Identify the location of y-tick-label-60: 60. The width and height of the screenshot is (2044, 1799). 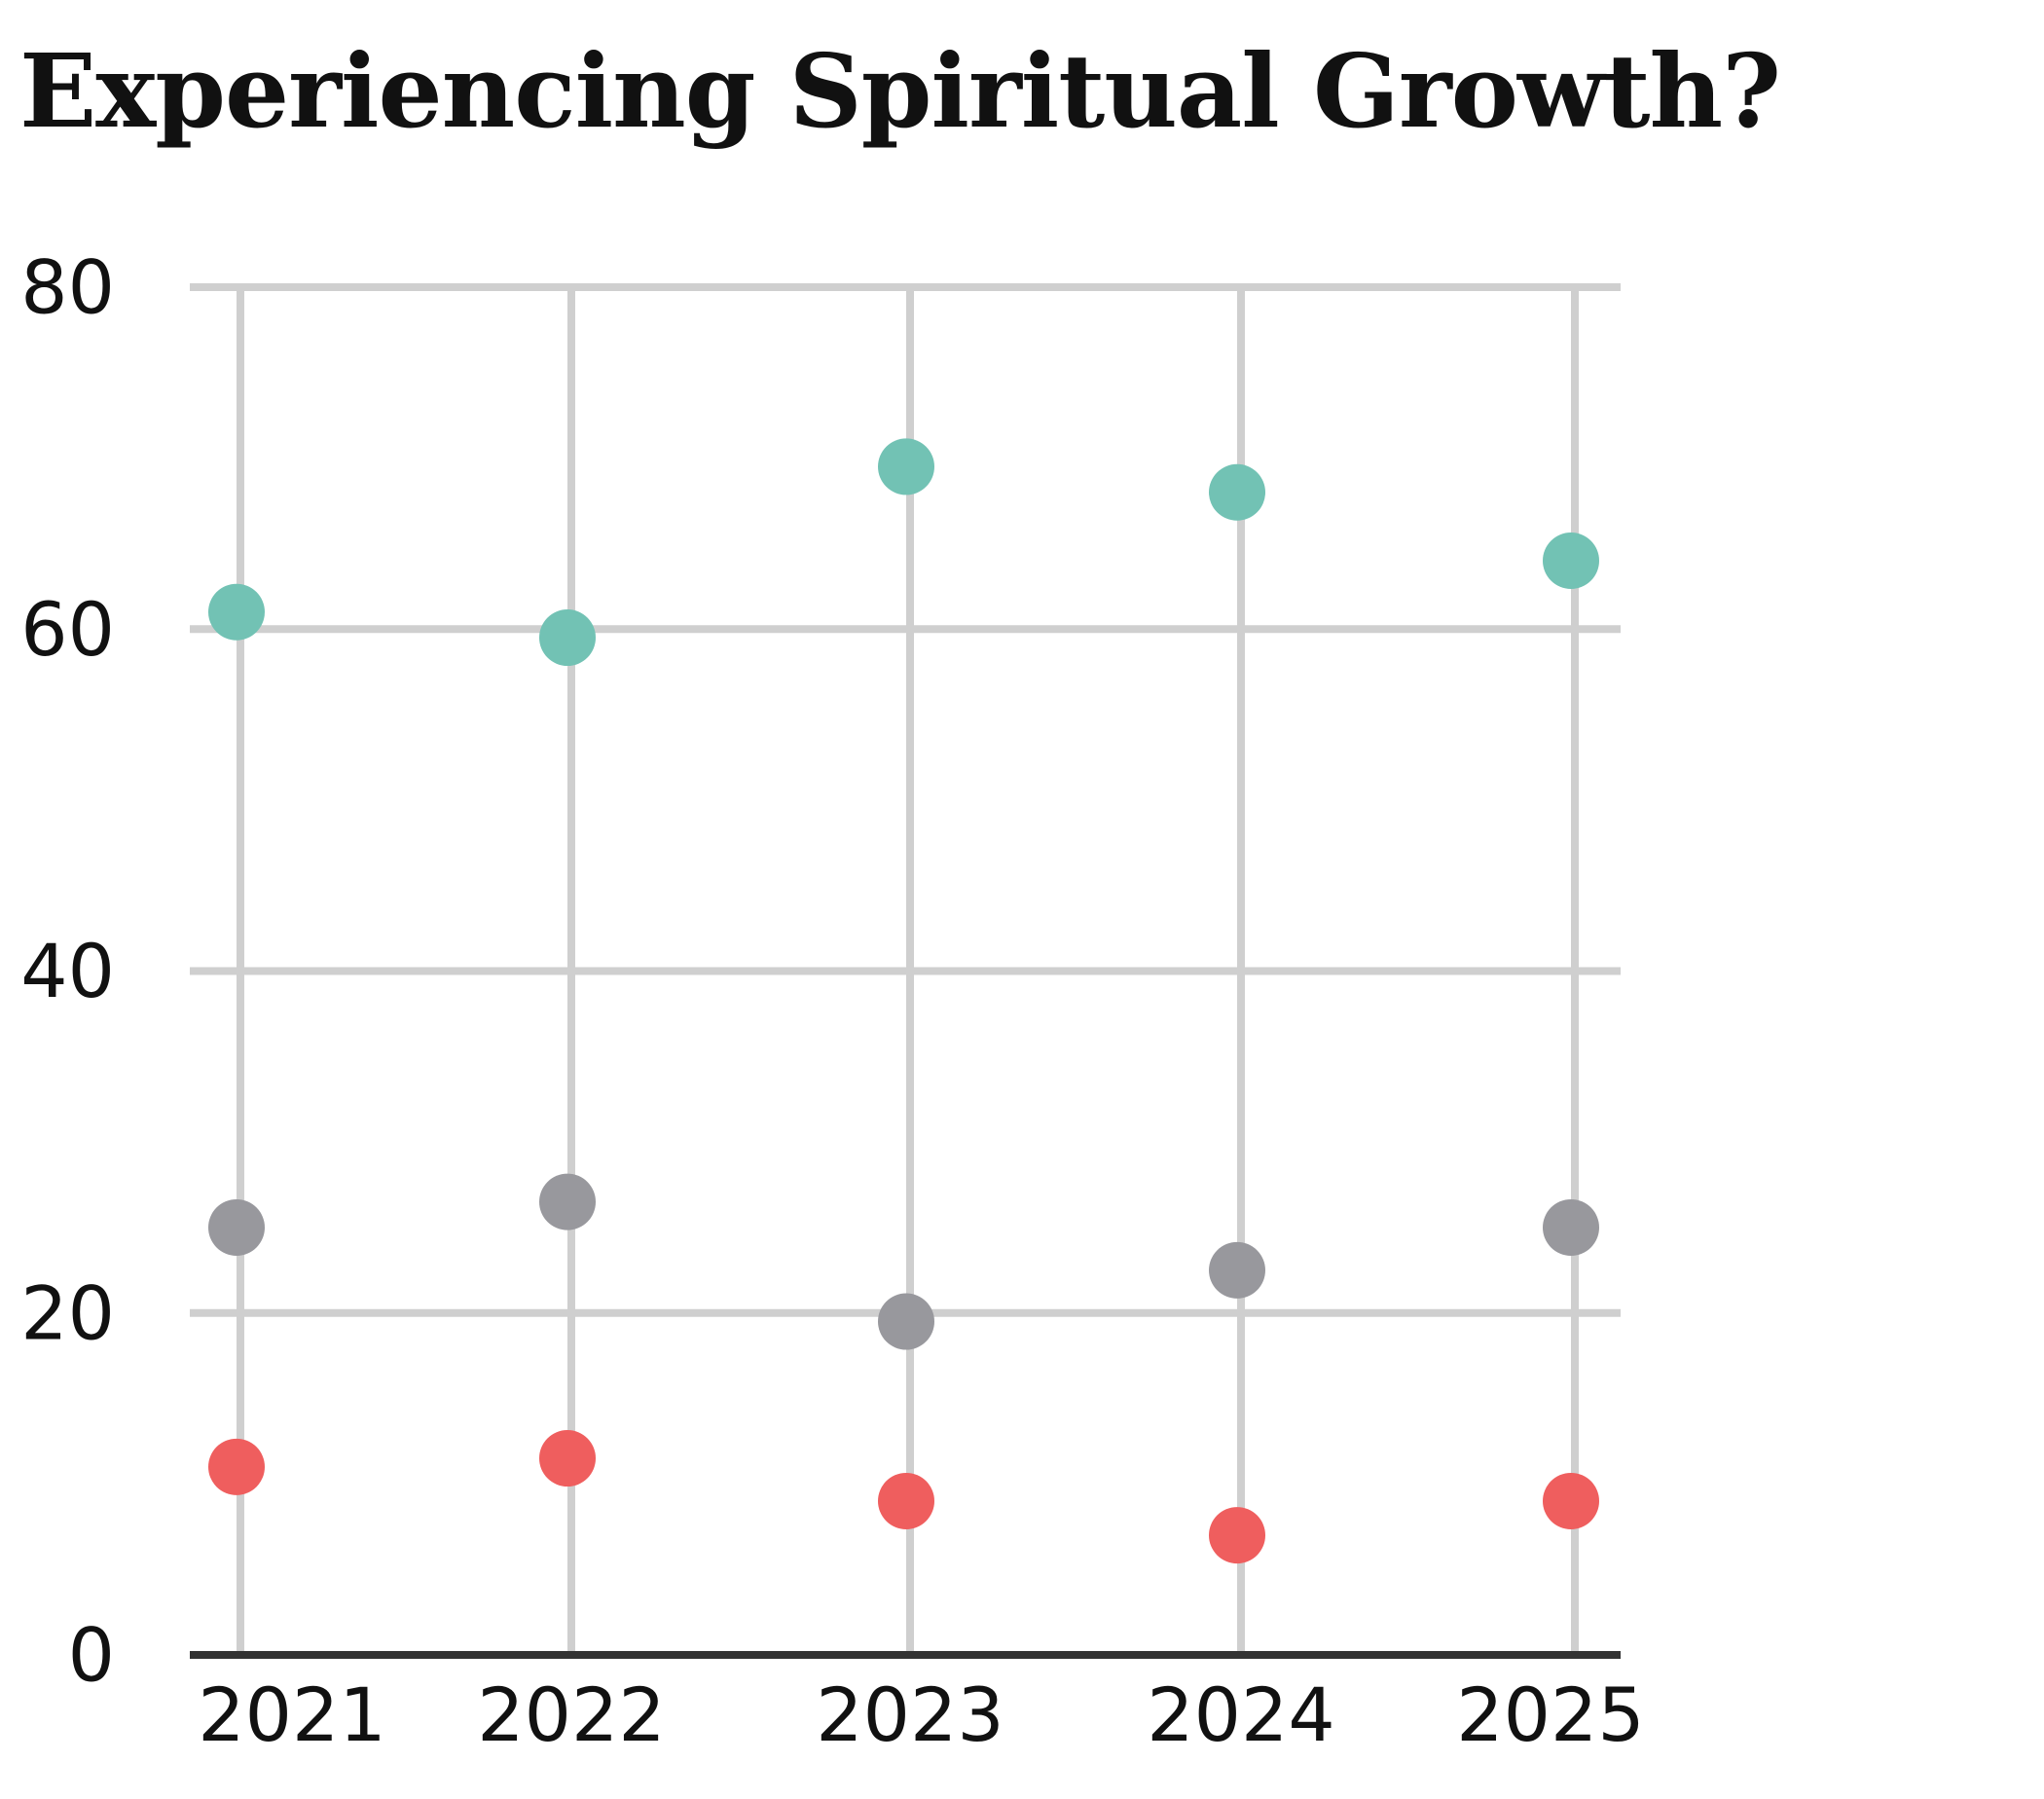
(68, 629).